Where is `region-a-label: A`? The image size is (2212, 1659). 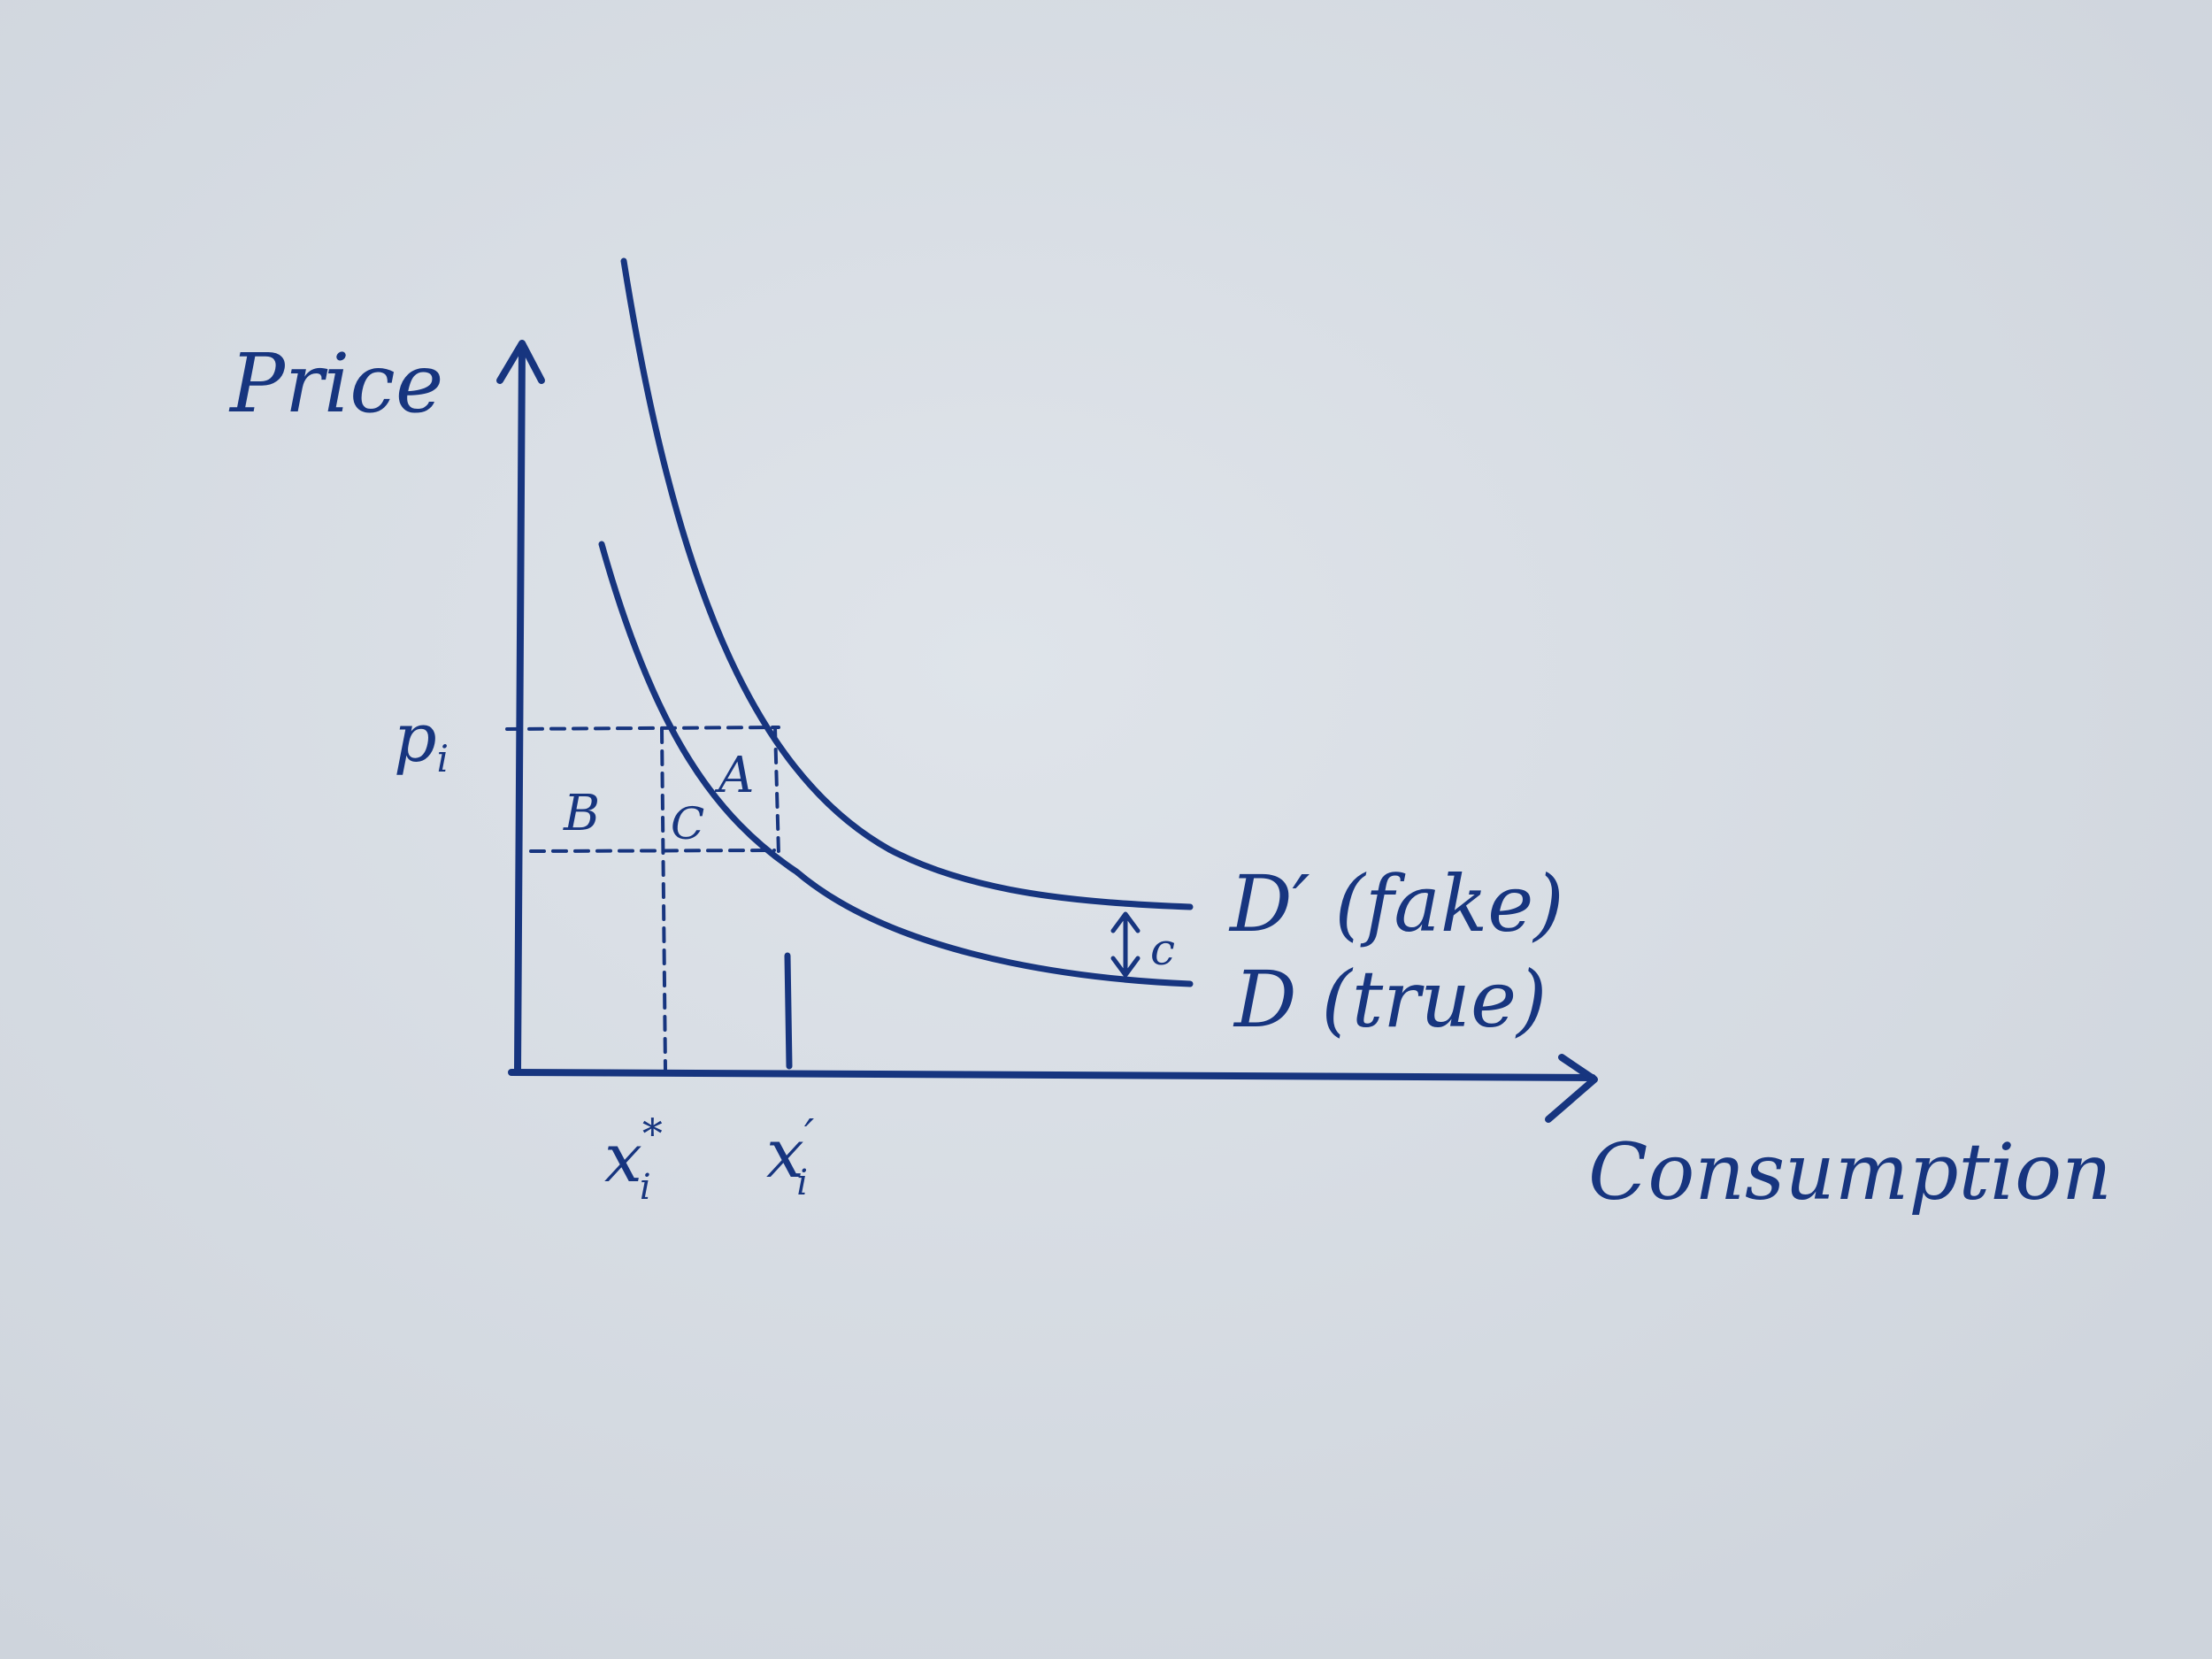
region-a-label: A is located at coordinates (734, 776).